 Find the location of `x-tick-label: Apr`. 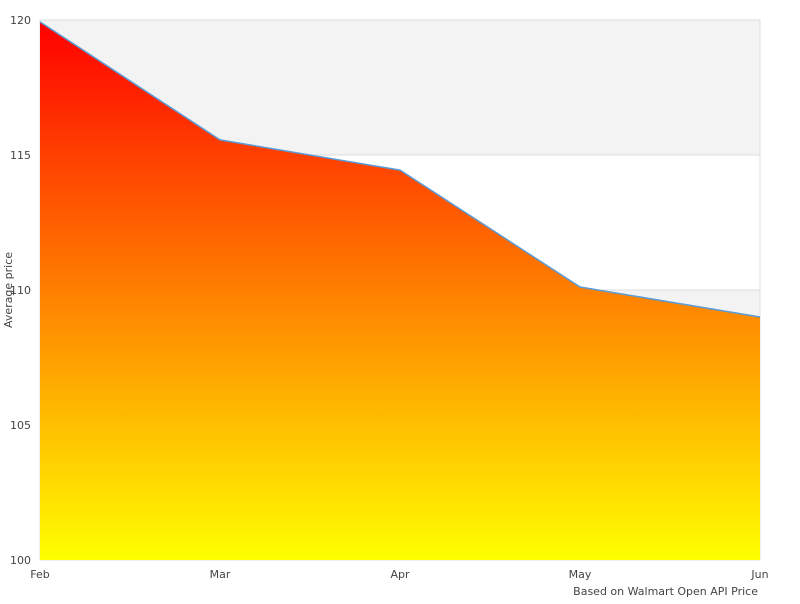

x-tick-label: Apr is located at coordinates (400, 574).